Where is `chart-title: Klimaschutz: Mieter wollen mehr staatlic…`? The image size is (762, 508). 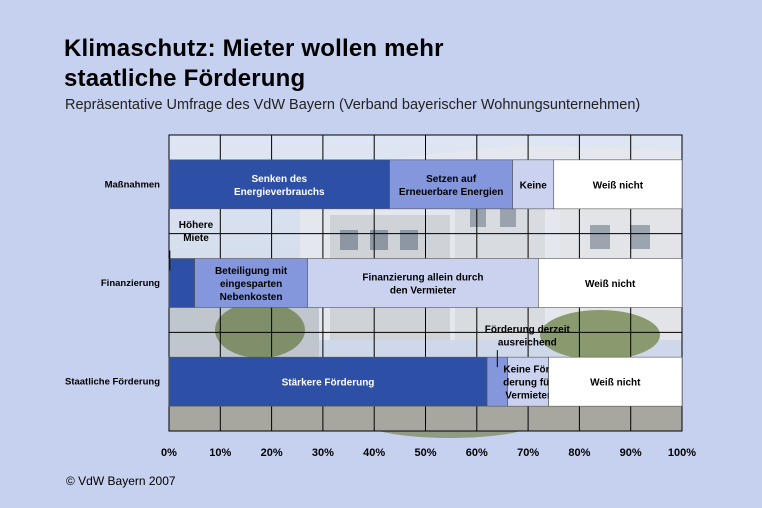
chart-title: Klimaschutz: Mieter wollen mehr staatlic… is located at coordinates (254, 64).